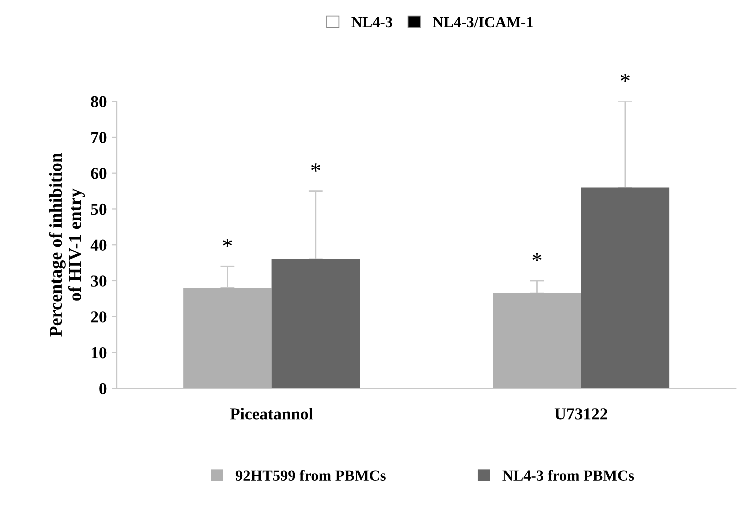 Image resolution: width=755 pixels, height=508 pixels. I want to click on y-axis-title: Percentage of inhibition of HIV-1 entry, so click(67, 245).